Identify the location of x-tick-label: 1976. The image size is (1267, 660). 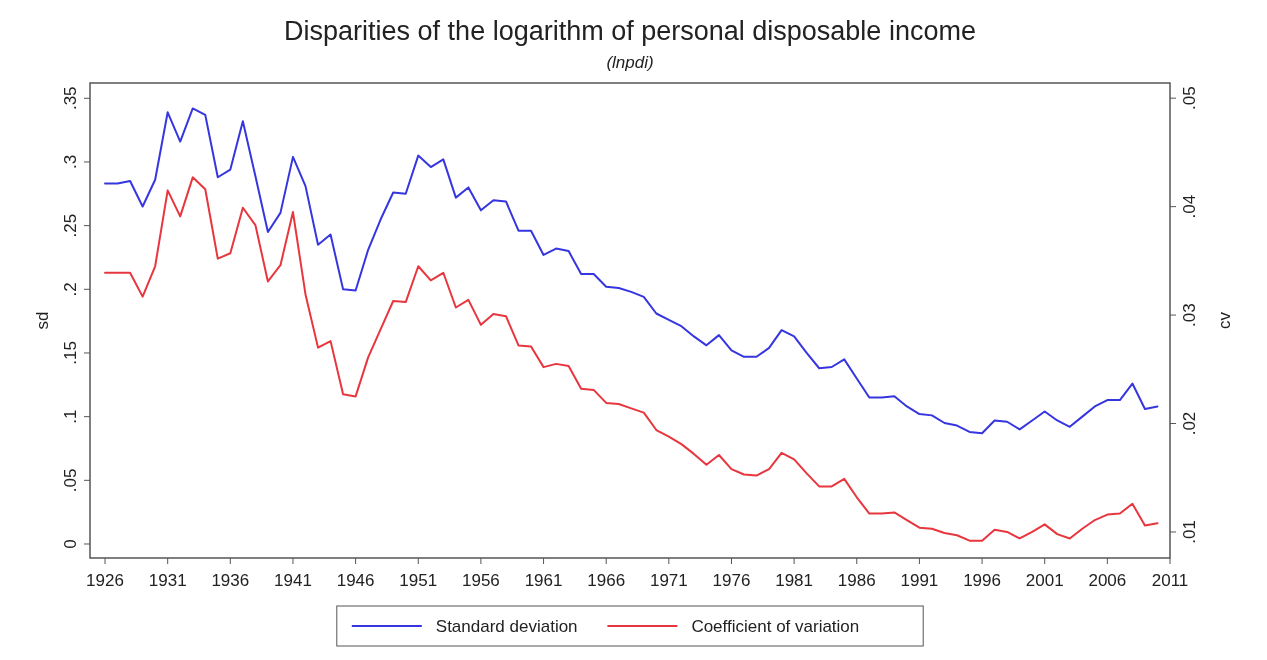
(731, 580).